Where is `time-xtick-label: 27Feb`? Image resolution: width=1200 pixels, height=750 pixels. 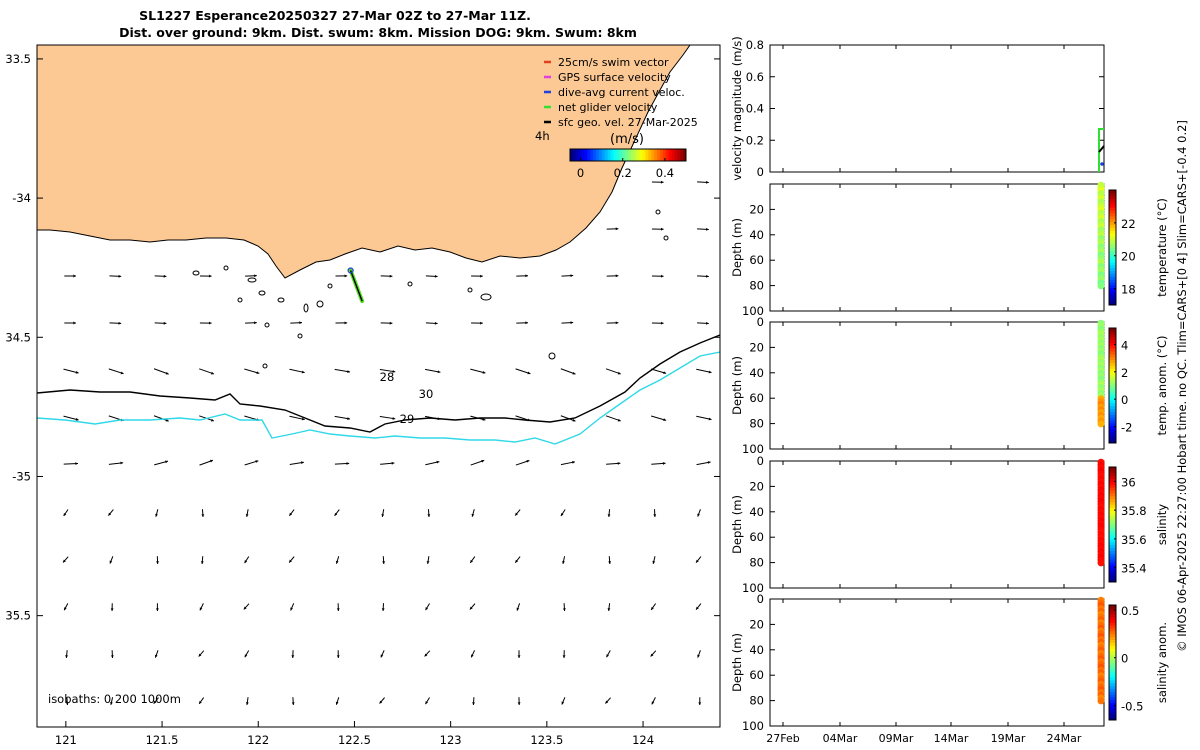 time-xtick-label: 27Feb is located at coordinates (782, 738).